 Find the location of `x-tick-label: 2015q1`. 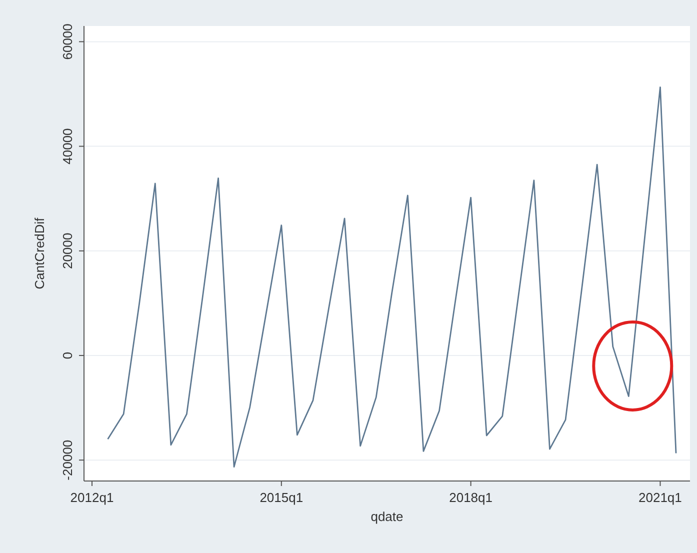

x-tick-label: 2015q1 is located at coordinates (282, 497).